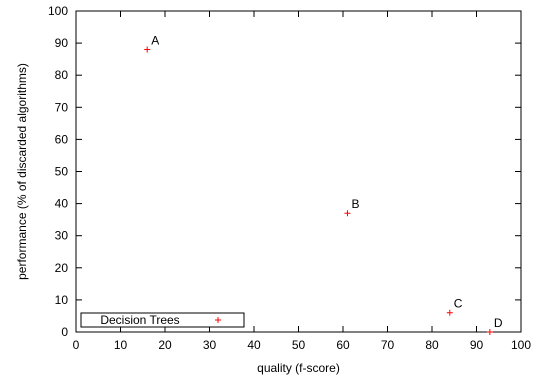 Image resolution: width=546 pixels, height=379 pixels. Describe the element at coordinates (64, 332) in the screenshot. I see `y-tick-label: 0` at that location.